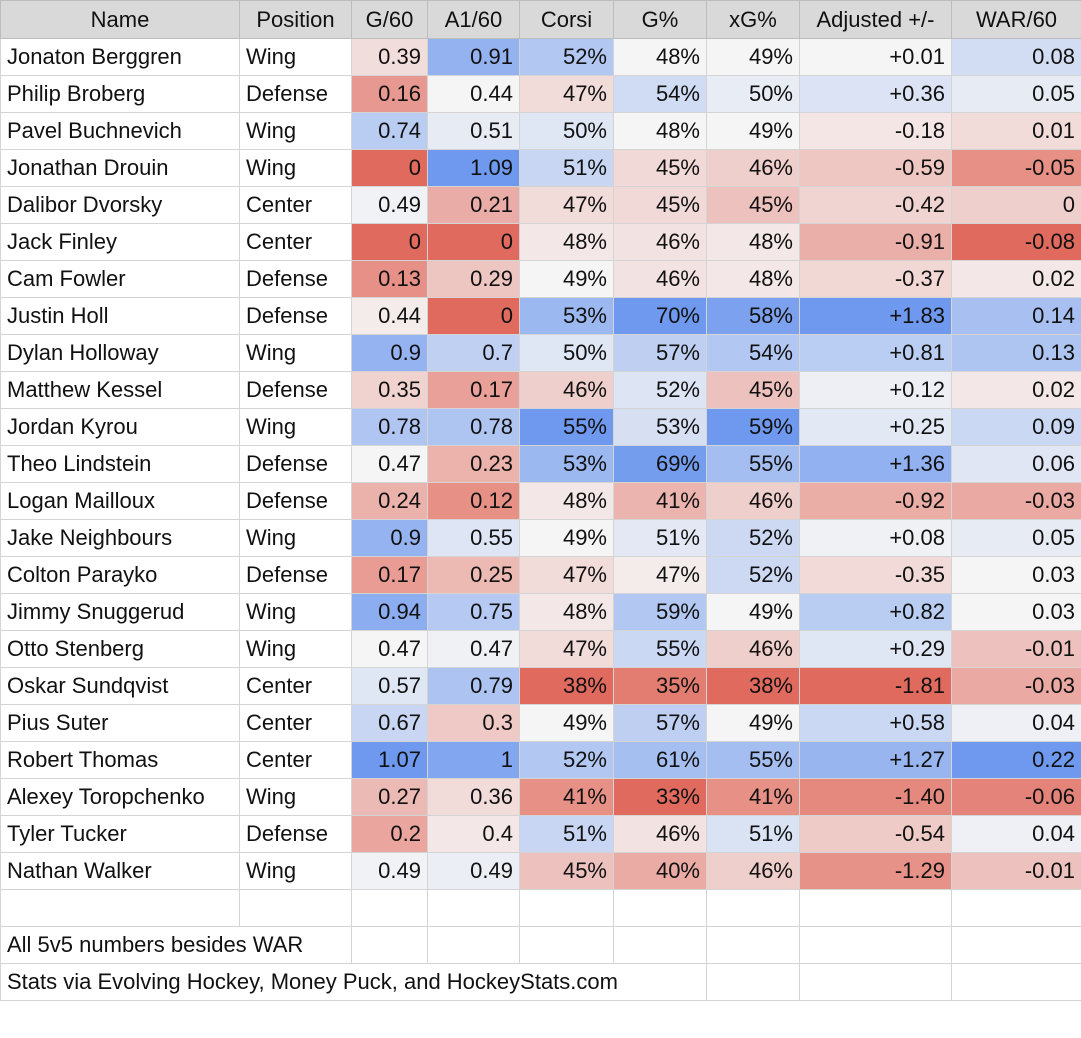 Image resolution: width=1081 pixels, height=1038 pixels. Describe the element at coordinates (473, 834) in the screenshot. I see `cell-a160: 0.4` at that location.